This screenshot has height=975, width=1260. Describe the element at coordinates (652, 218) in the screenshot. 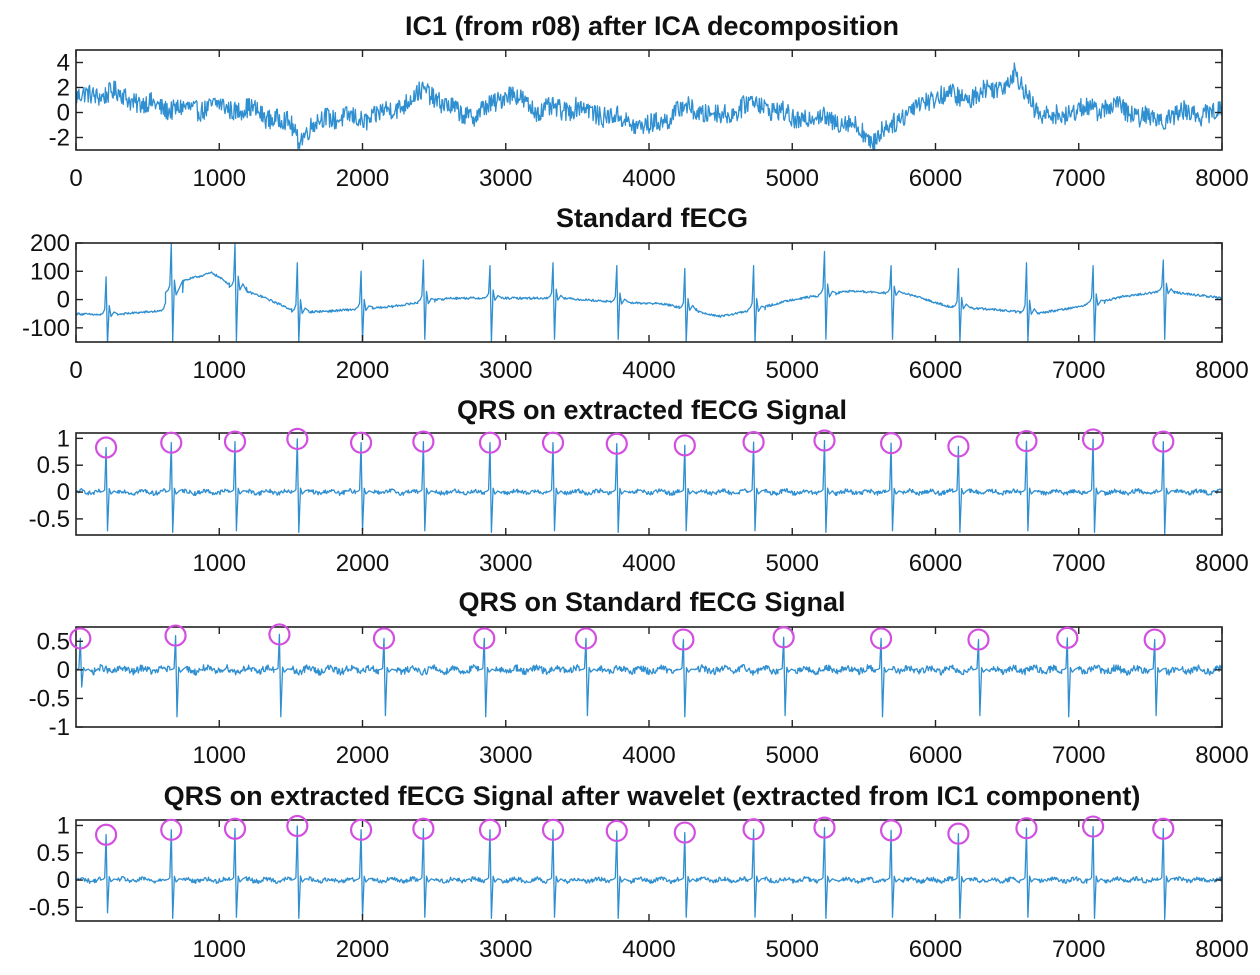

I see `panel-title: Standard fECG` at that location.